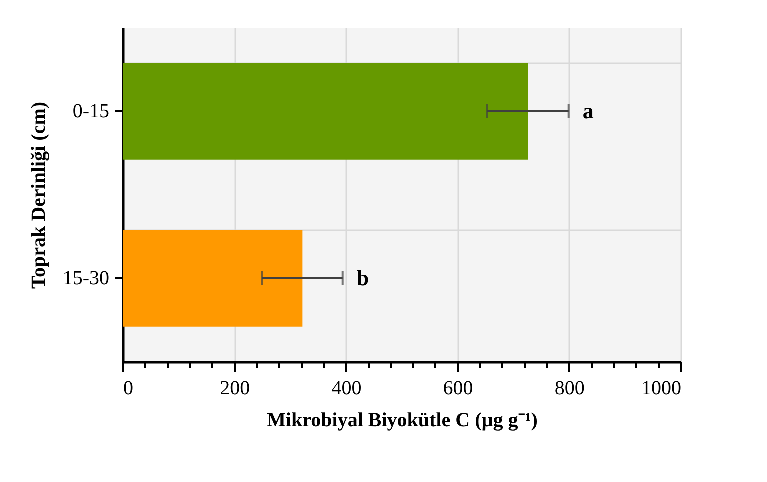 Image resolution: width=767 pixels, height=482 pixels. I want to click on x-tick-label: 200, so click(235, 389).